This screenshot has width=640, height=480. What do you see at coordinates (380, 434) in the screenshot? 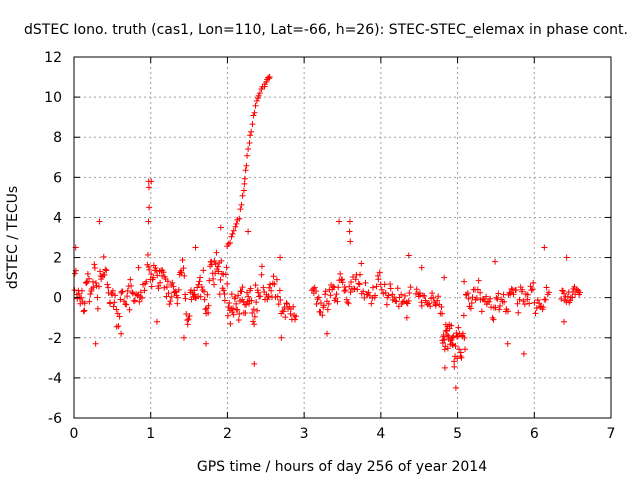
I see `x-tick-label: 4` at bounding box center [380, 434].